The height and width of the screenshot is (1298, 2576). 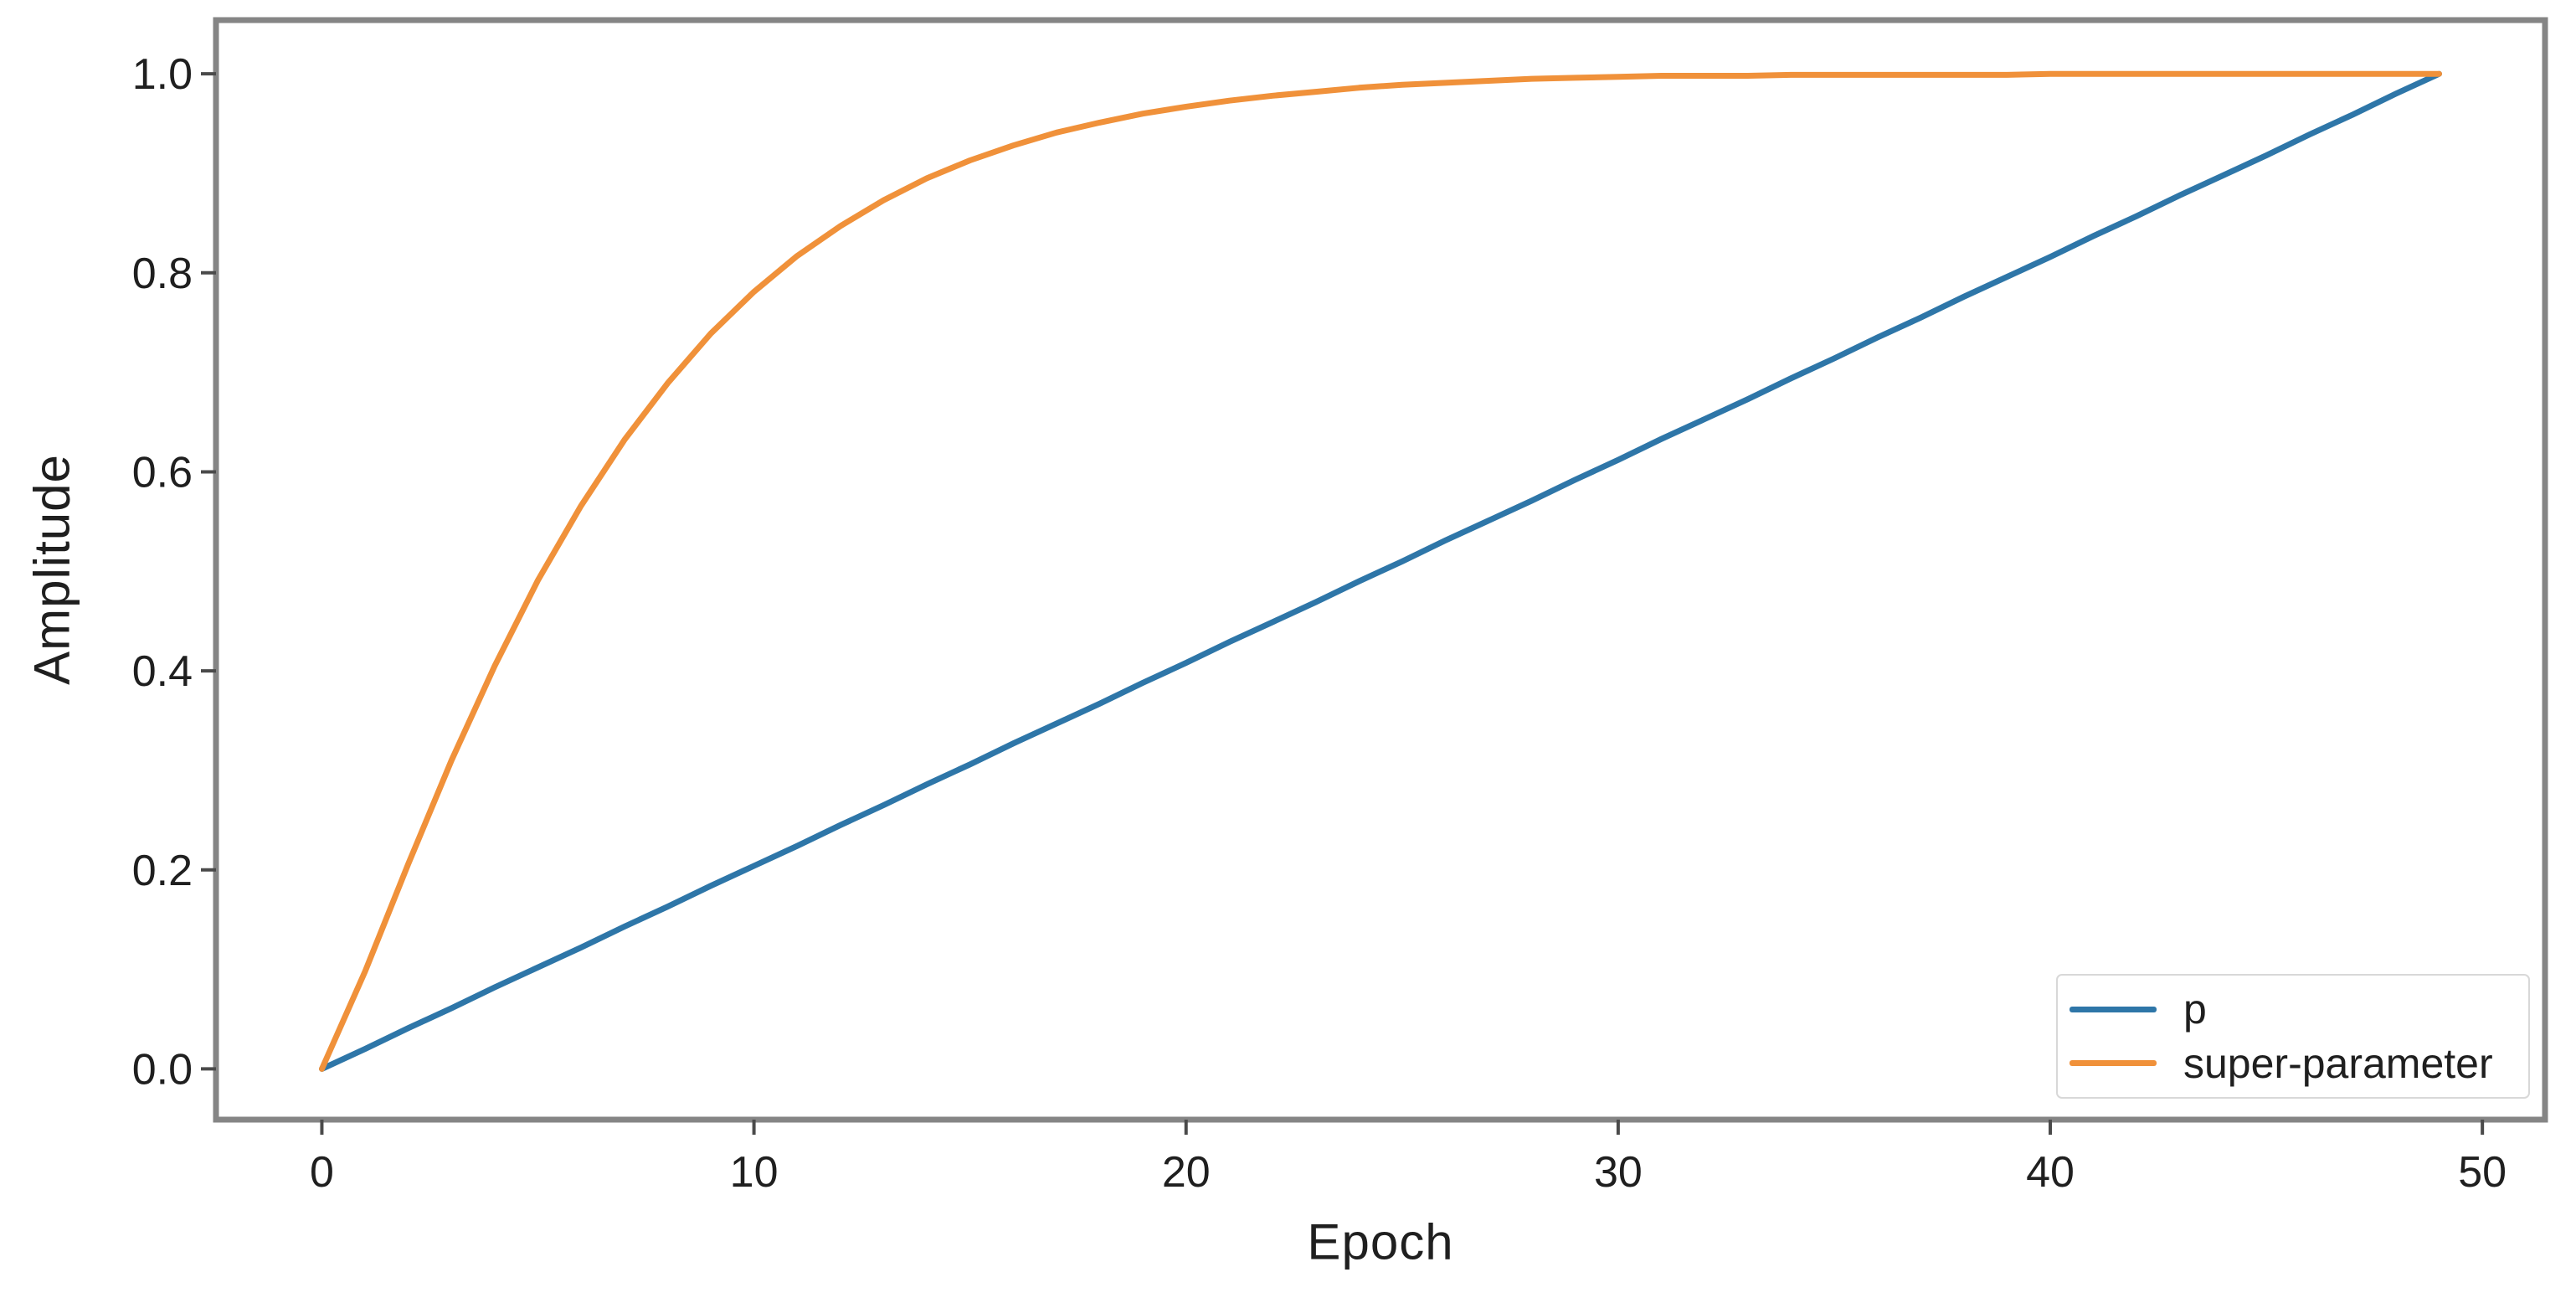 What do you see at coordinates (2293, 1036) in the screenshot?
I see `legend: p super-parameter` at bounding box center [2293, 1036].